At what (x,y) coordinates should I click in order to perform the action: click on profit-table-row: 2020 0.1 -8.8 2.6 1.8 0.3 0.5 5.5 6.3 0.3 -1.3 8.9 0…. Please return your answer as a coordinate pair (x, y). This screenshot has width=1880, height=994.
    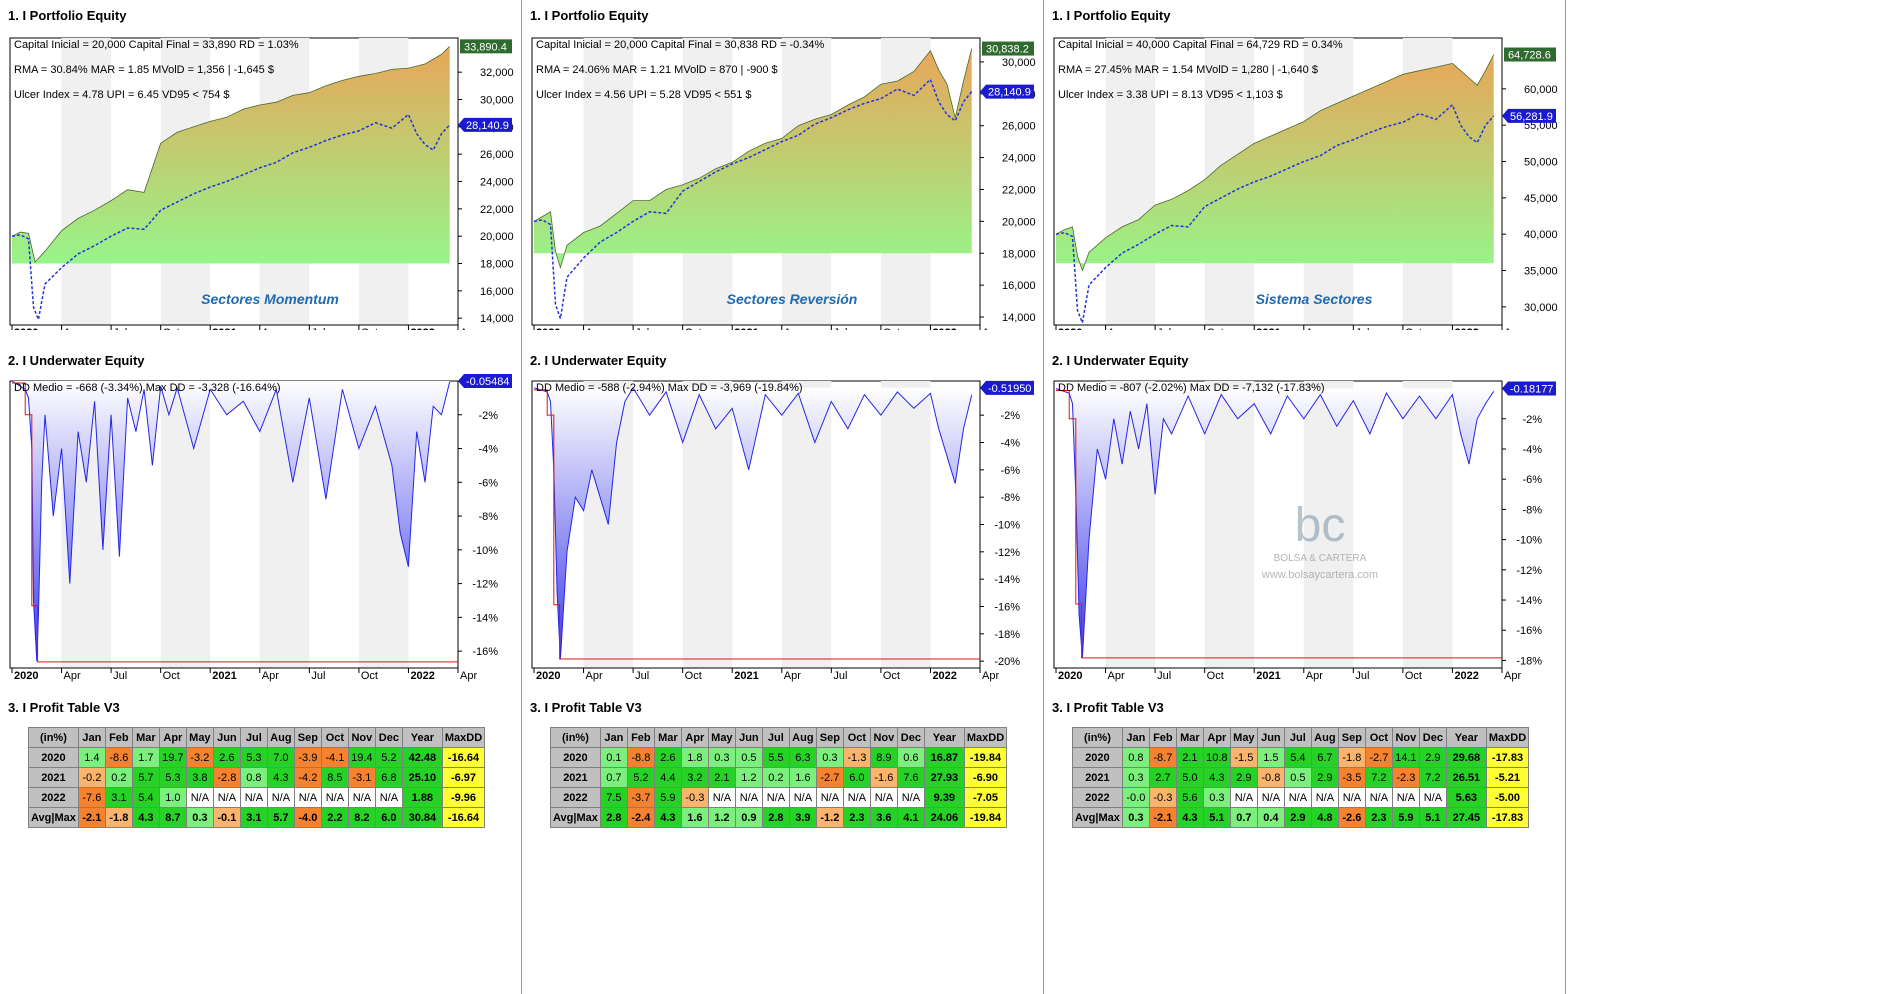
    Looking at the image, I should click on (779, 757).